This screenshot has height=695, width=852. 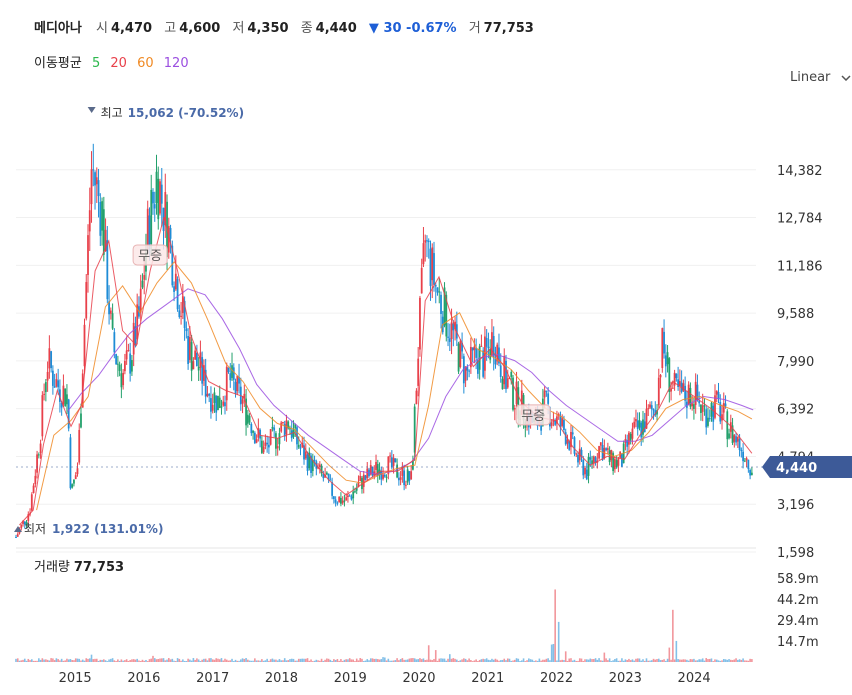 I want to click on scale-selector: Linear, so click(x=820, y=77).